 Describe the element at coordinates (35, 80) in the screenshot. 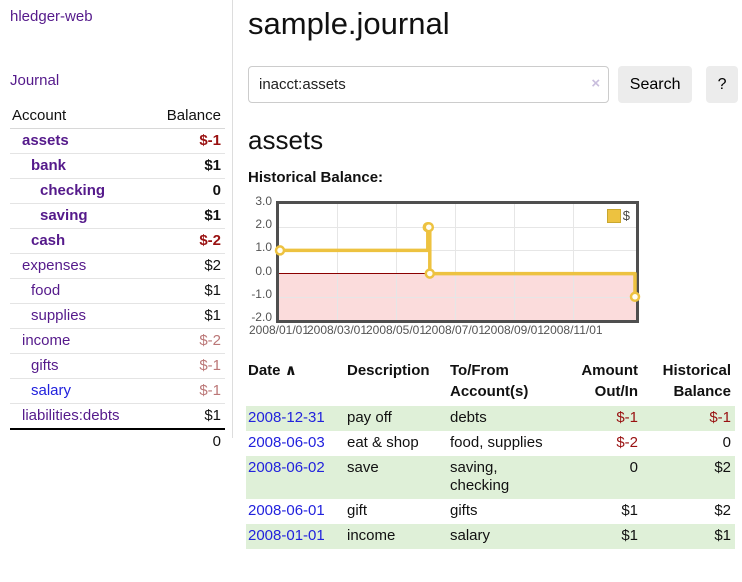

I see `sidebar-item-journal: Journal` at that location.